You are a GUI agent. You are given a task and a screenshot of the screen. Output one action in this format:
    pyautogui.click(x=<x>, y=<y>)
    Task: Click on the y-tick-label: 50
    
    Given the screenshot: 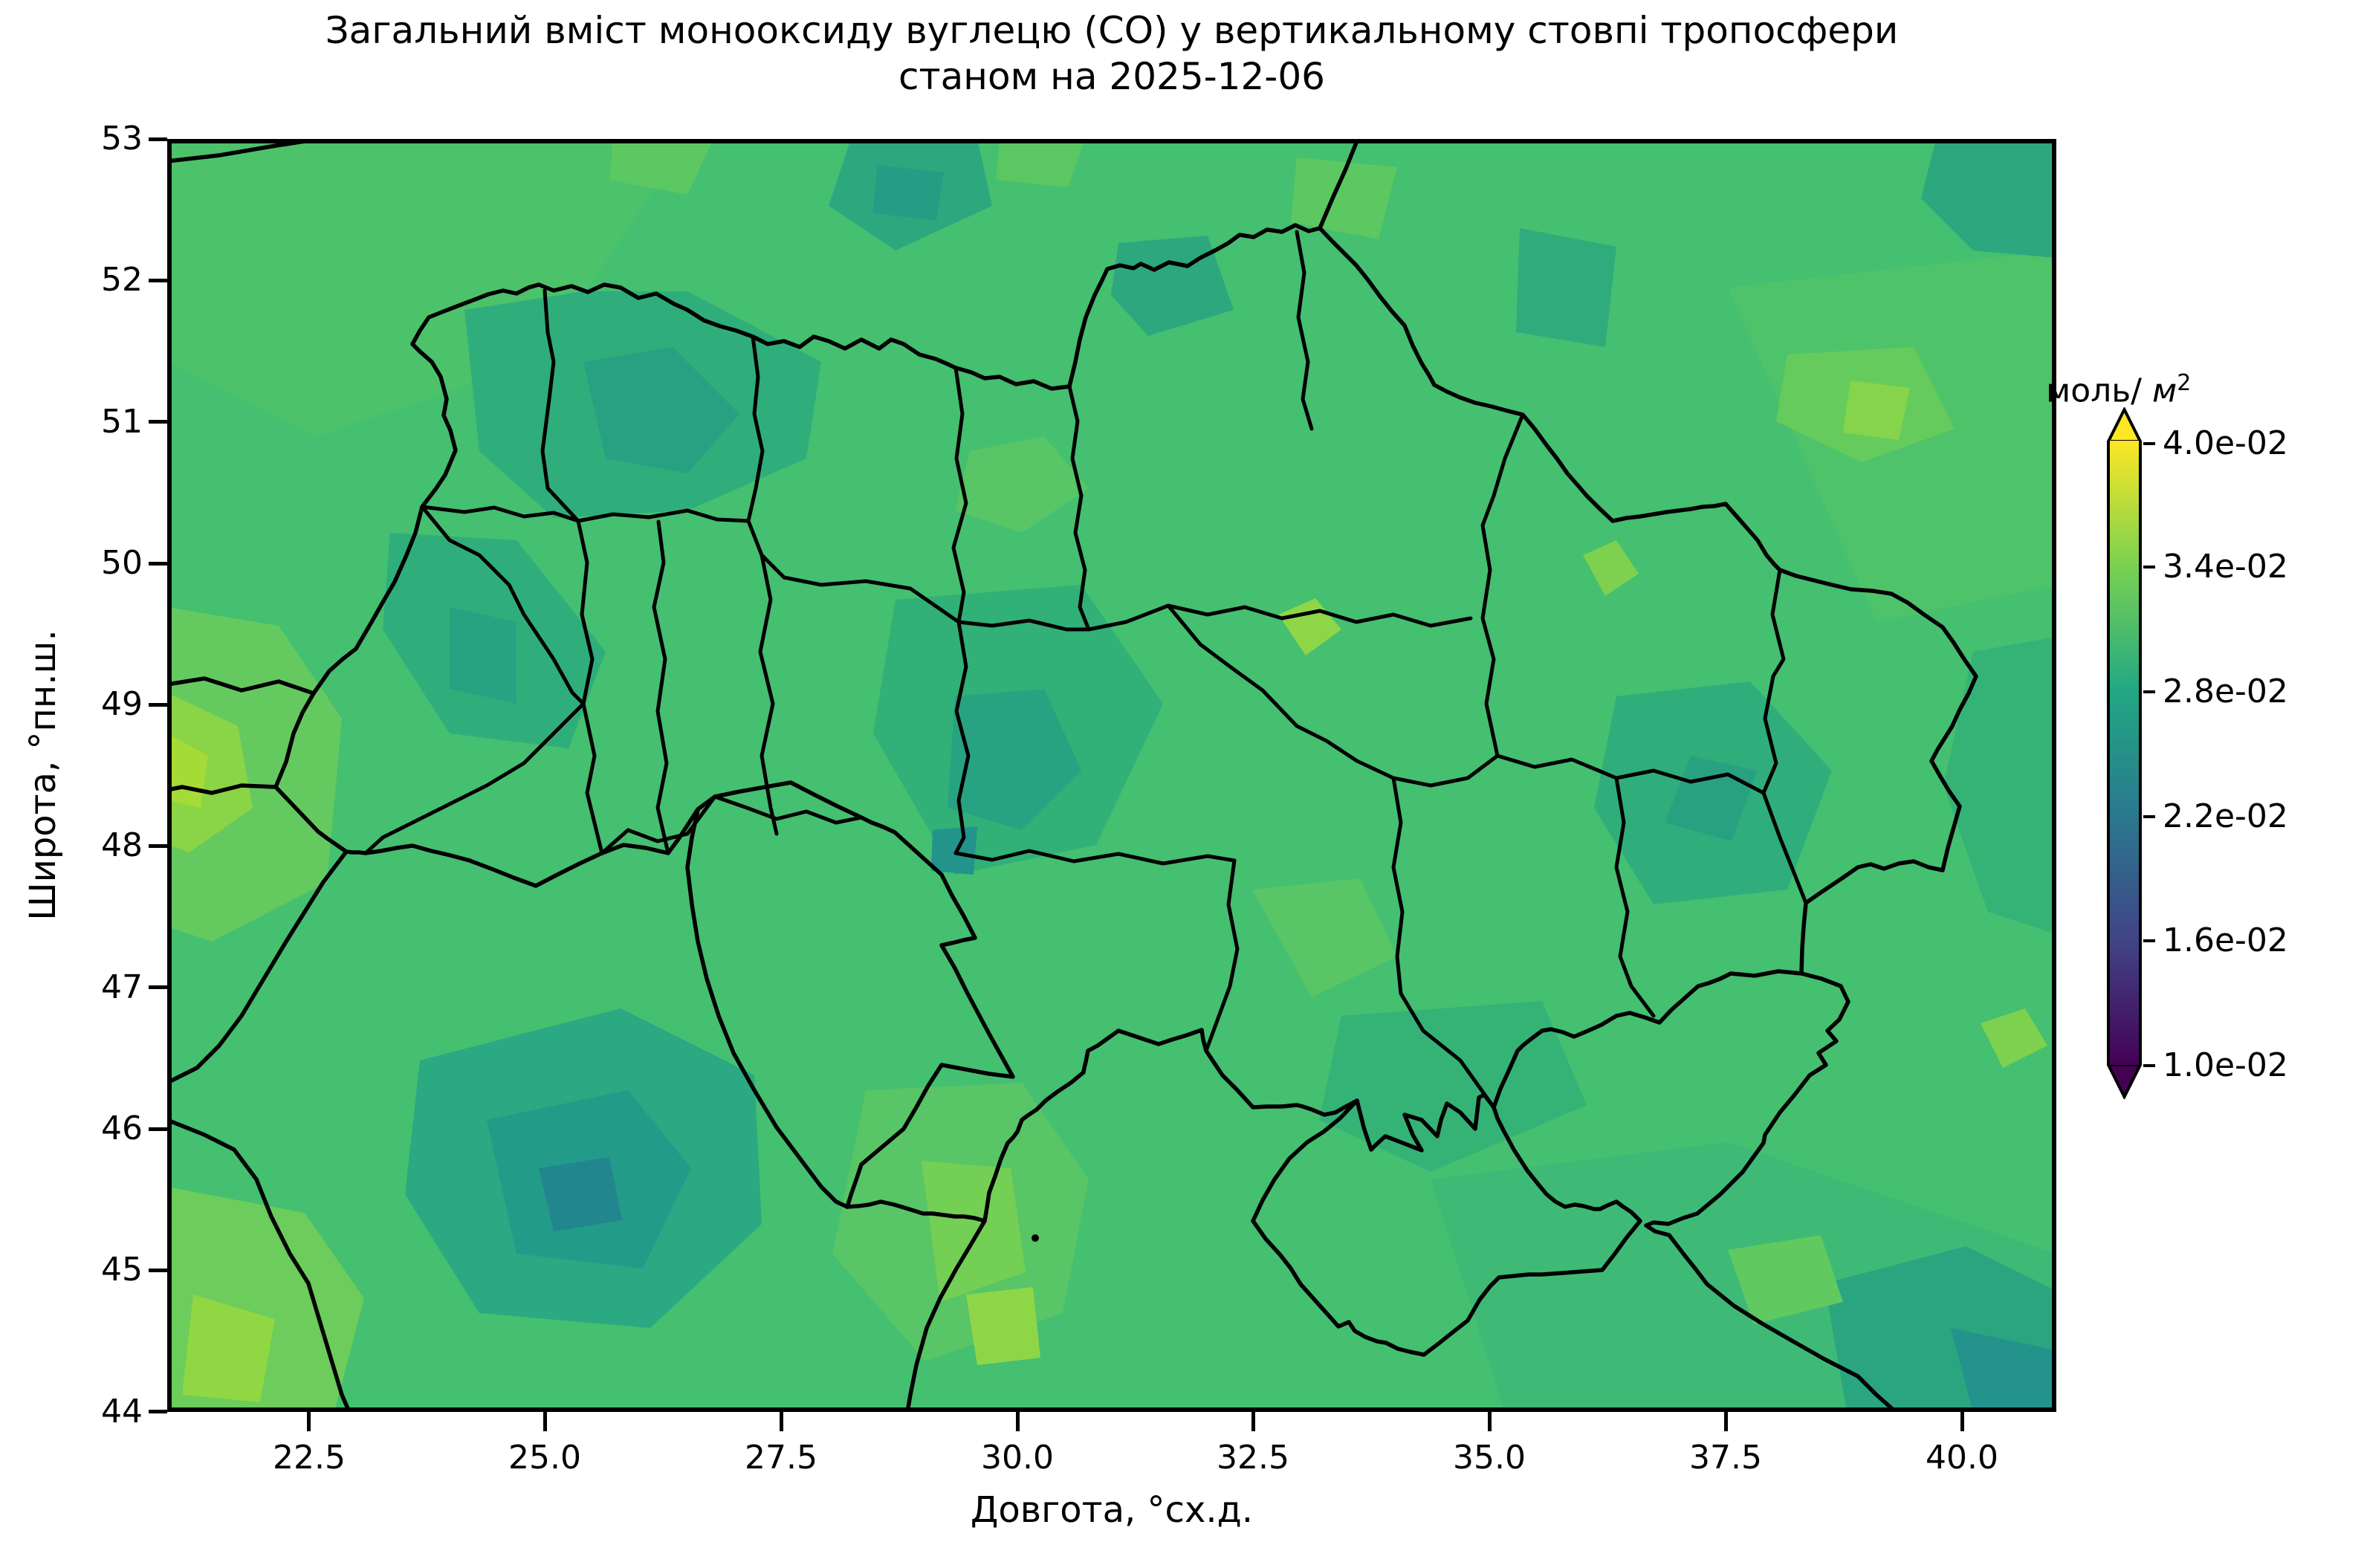 What is the action you would take?
    pyautogui.click(x=122, y=563)
    